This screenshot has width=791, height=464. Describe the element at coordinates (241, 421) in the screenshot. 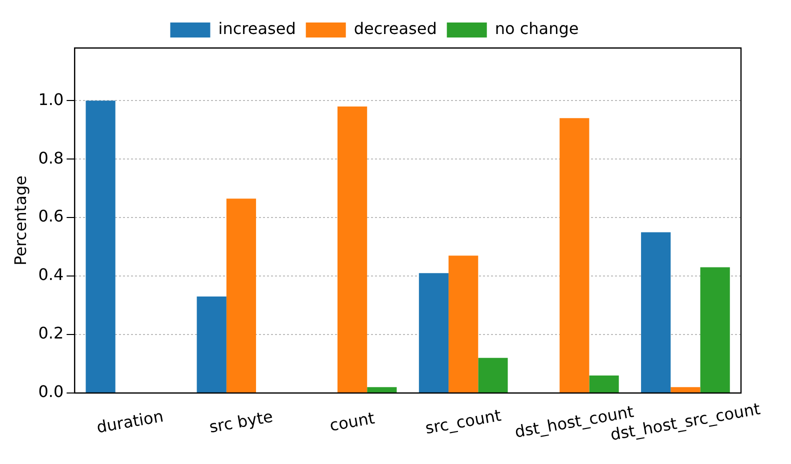

I see `x-tick-label: src byte` at that location.